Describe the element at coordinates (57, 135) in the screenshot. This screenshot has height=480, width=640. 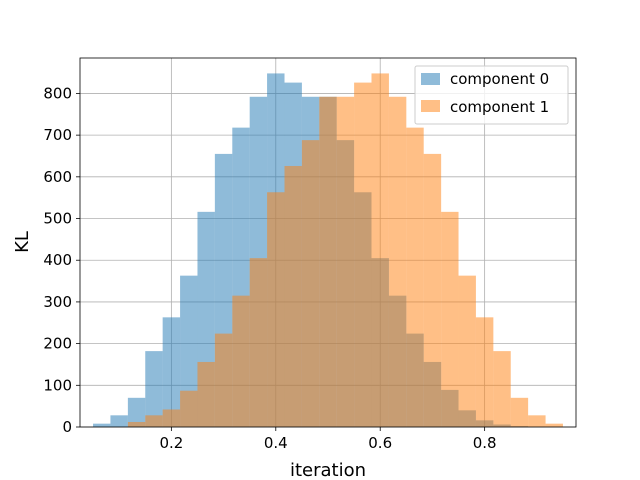
I see `y-tick-label: 700` at that location.